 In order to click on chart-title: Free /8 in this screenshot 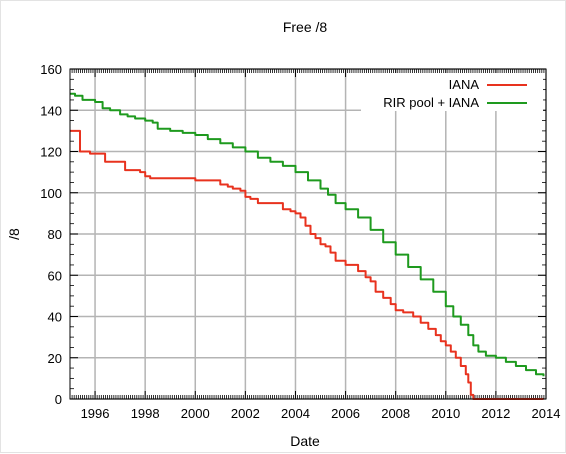, I will do `click(305, 27)`.